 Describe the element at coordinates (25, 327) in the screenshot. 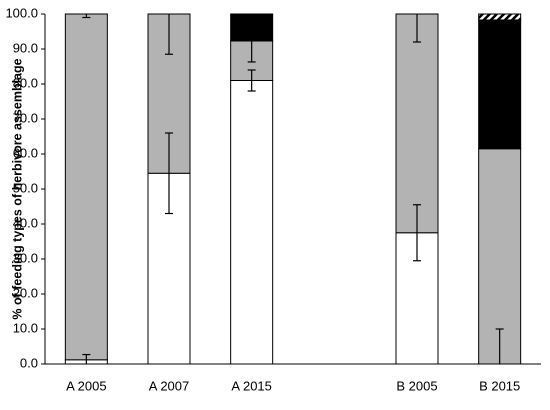

I see `y-tick-label: 10.0` at that location.